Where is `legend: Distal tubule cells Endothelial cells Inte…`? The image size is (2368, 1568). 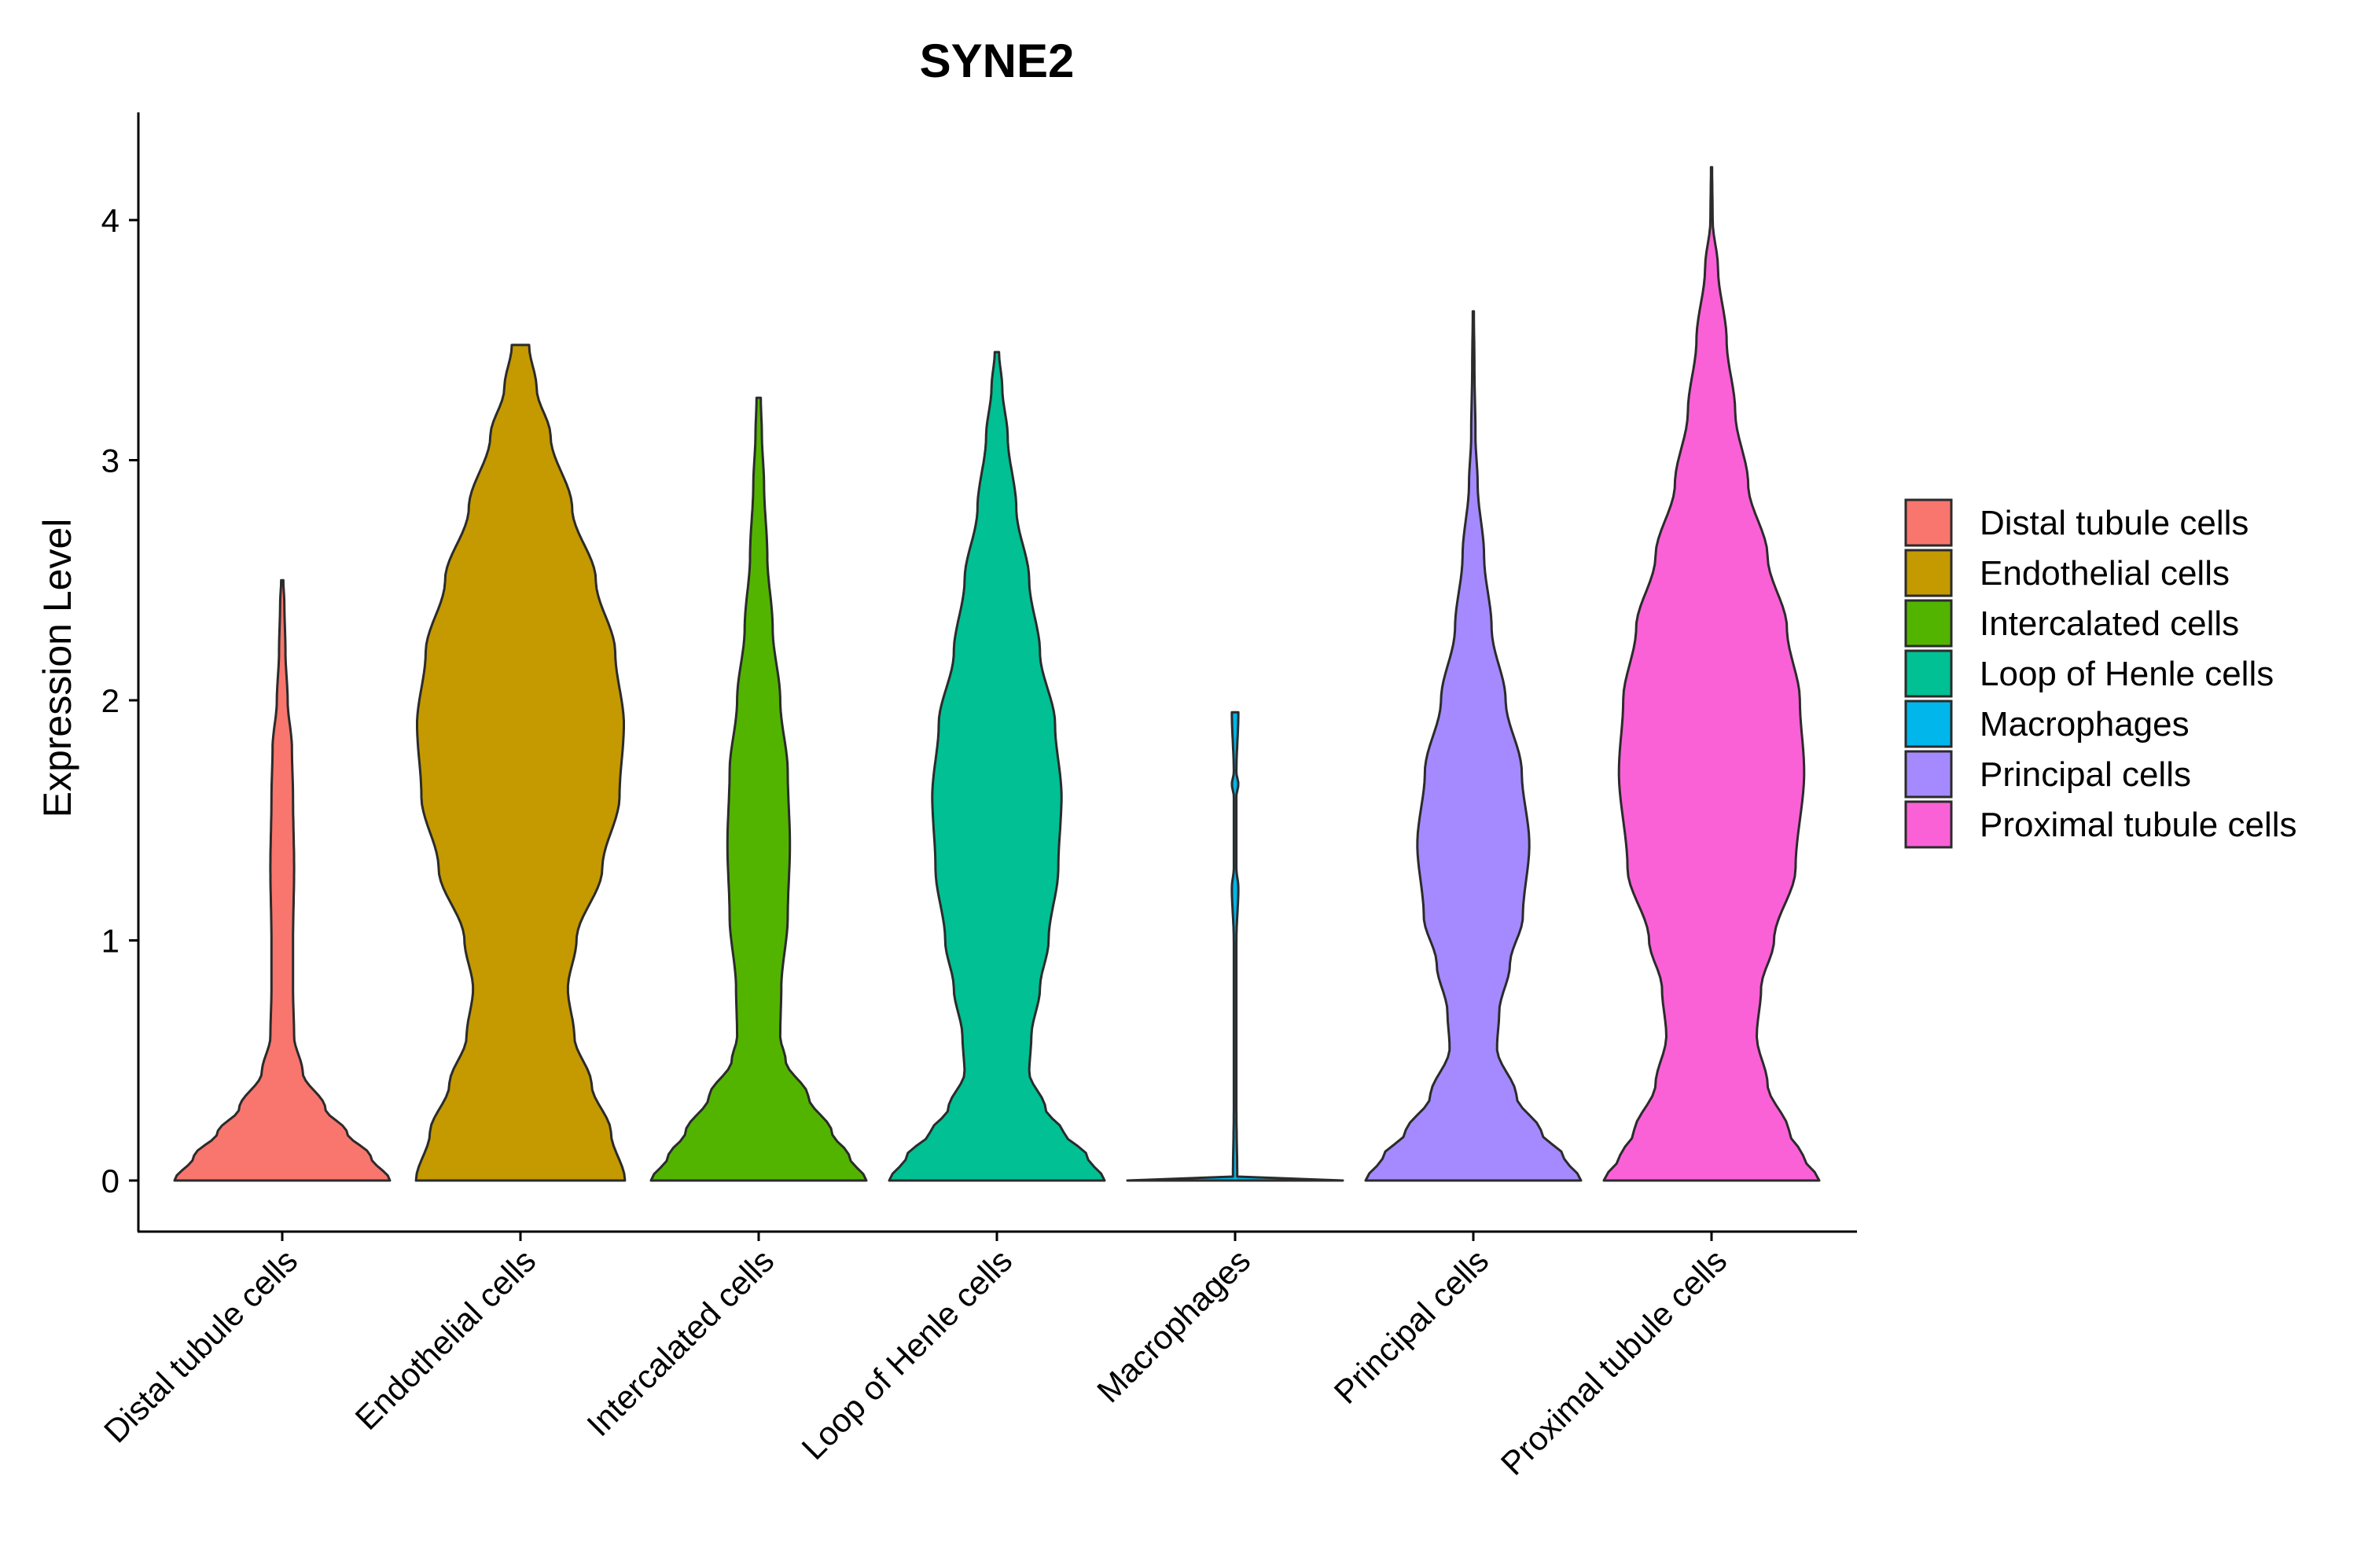
legend: Distal tubule cells Endothelial cells Inte… is located at coordinates (2100, 673).